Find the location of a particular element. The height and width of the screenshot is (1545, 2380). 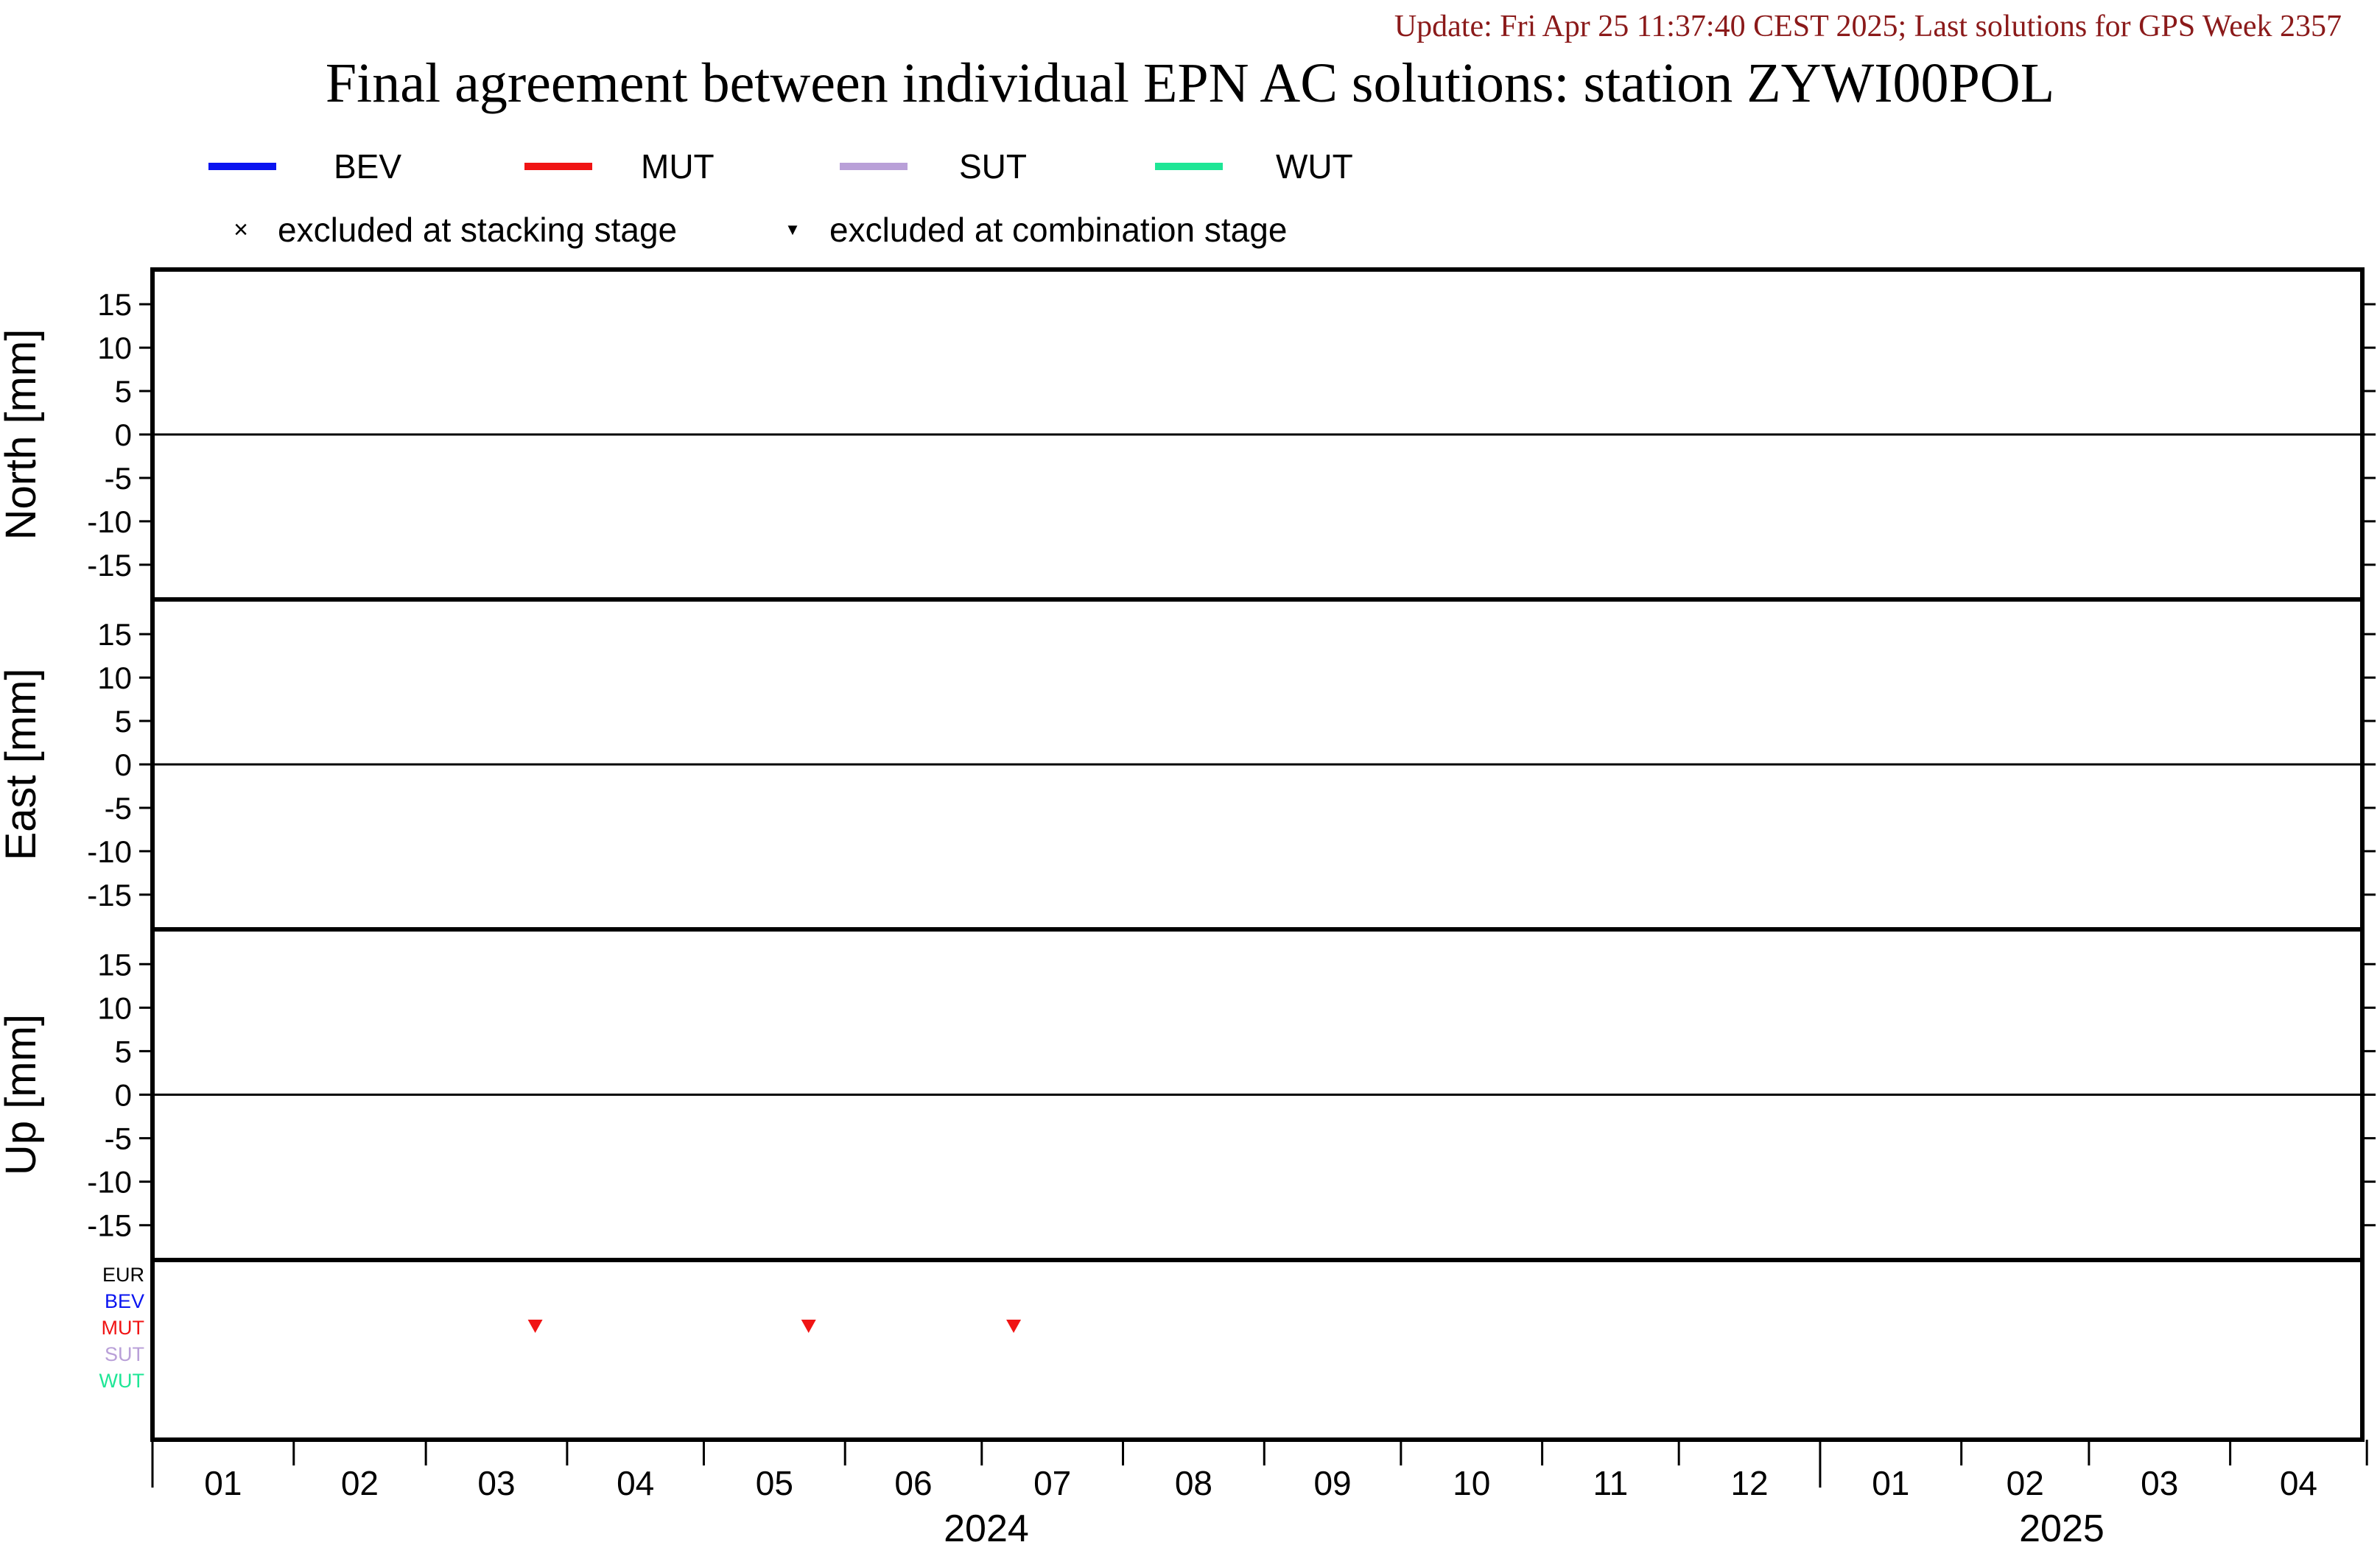

month-label: 09 is located at coordinates (1332, 1483).